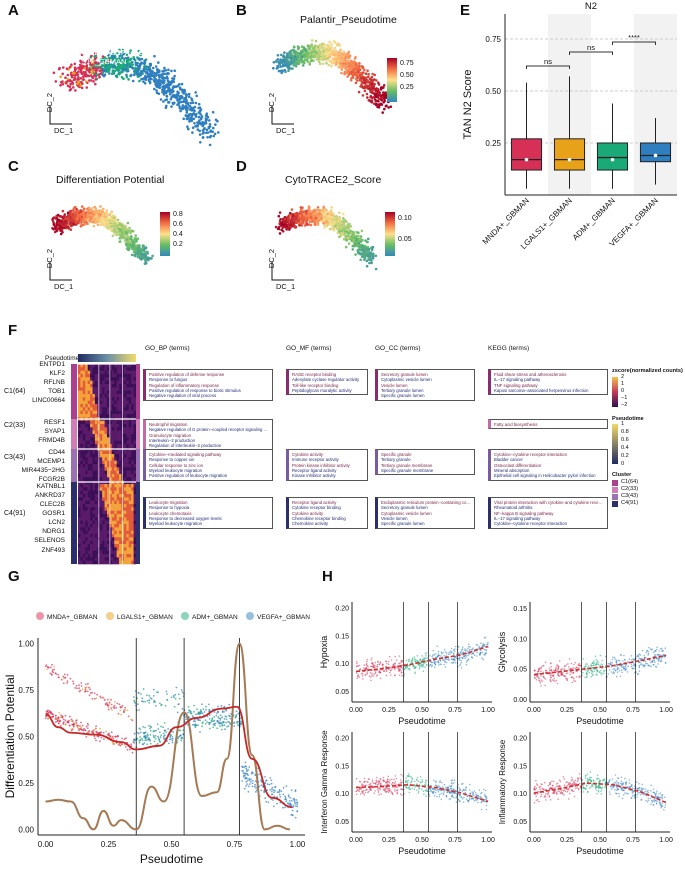 The image size is (685, 869). Describe the element at coordinates (136, 97) in the screenshot. I see `umap-points` at that location.